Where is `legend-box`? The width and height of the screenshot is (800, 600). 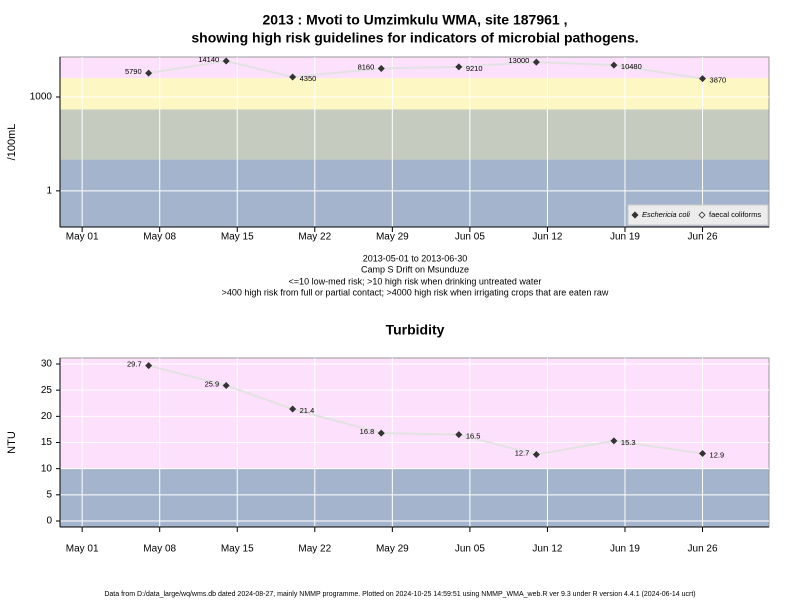 legend-box is located at coordinates (698, 215).